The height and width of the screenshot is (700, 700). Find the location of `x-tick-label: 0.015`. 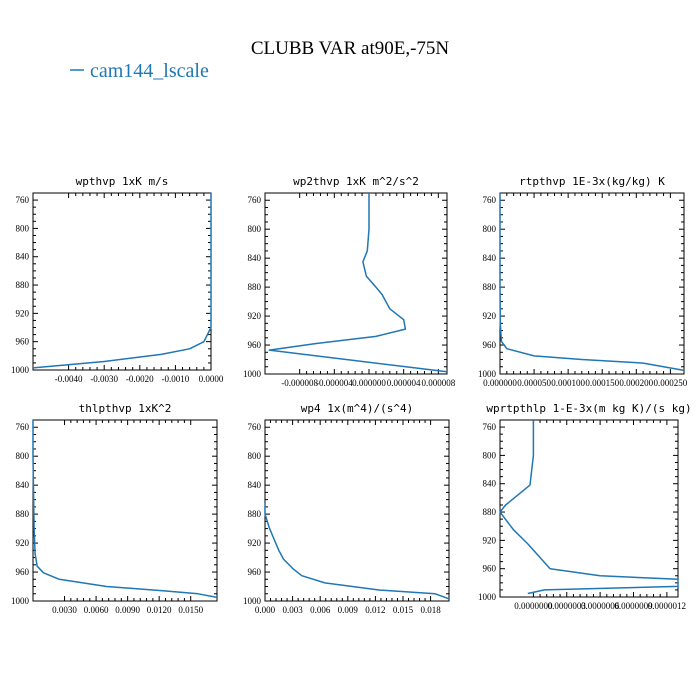

x-tick-label: 0.015 is located at coordinates (403, 610).